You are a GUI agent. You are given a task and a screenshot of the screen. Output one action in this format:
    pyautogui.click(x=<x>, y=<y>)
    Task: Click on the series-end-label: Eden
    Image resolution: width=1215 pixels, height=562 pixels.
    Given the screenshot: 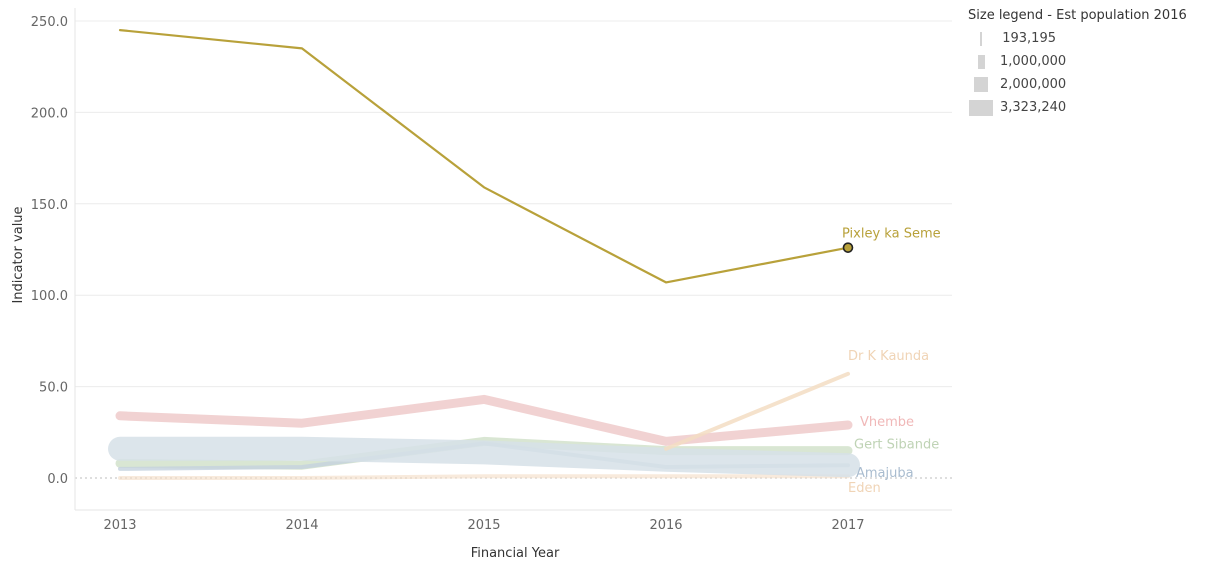 What is the action you would take?
    pyautogui.click(x=864, y=488)
    